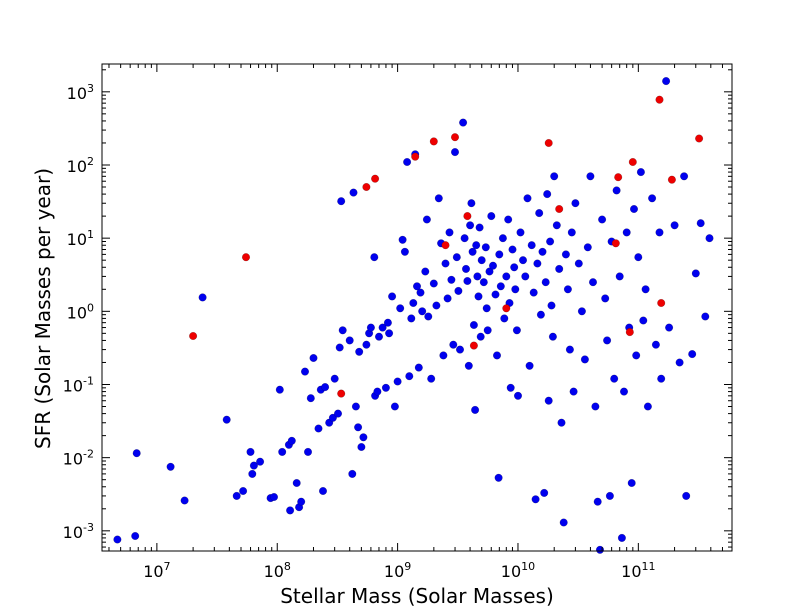 This screenshot has width=812, height=612. I want to click on x-tick-label: 10⁹, so click(397, 570).